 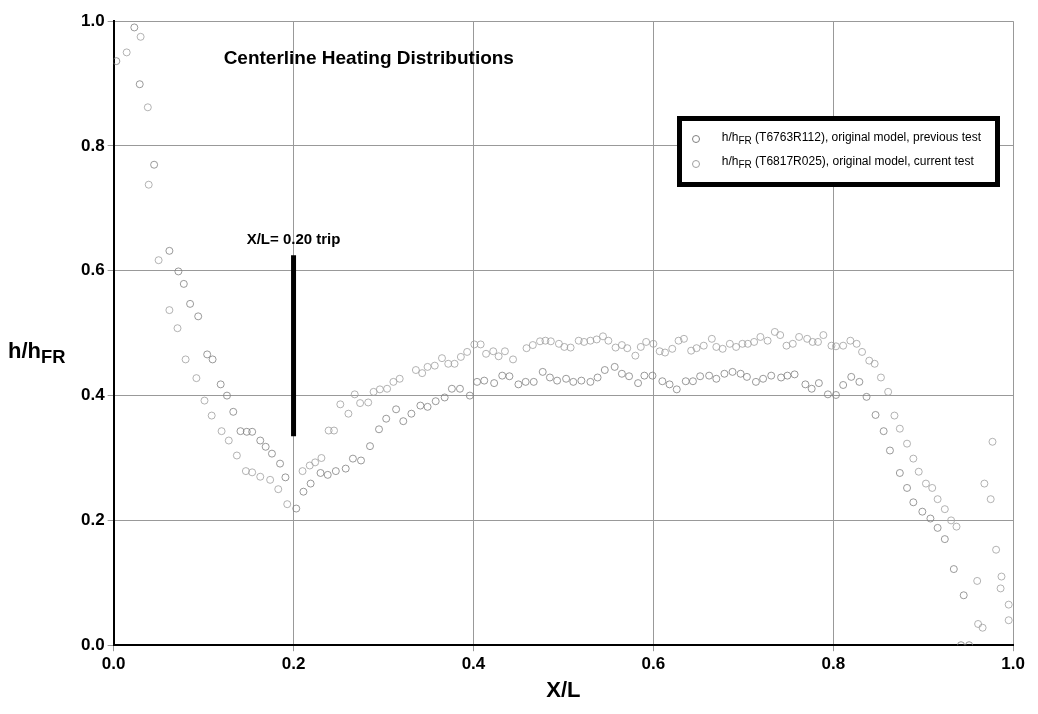 I want to click on y-tick-label: 0.2, so click(x=92, y=520).